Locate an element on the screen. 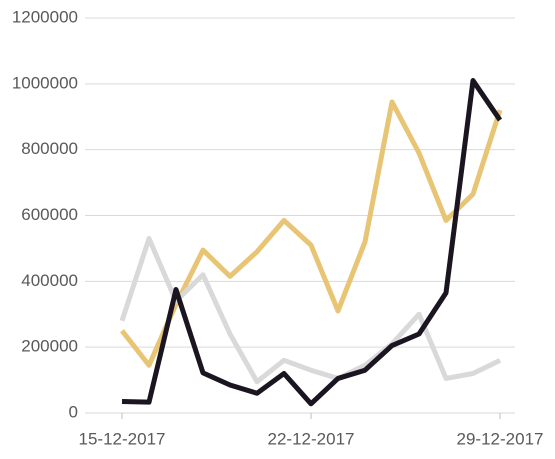 This screenshot has height=459, width=555. y-tick-label: 600000 is located at coordinates (49, 214).